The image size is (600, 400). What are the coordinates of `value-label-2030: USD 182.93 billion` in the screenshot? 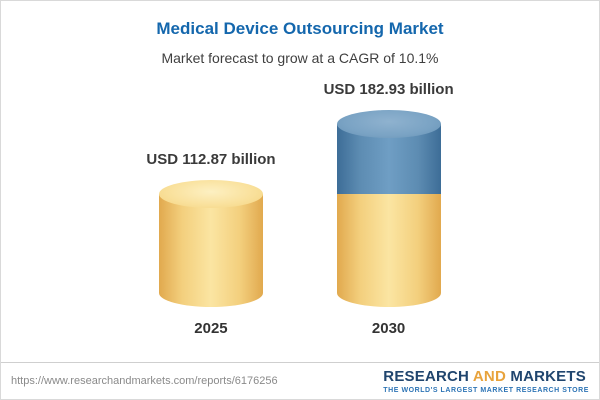 It's located at (388, 89).